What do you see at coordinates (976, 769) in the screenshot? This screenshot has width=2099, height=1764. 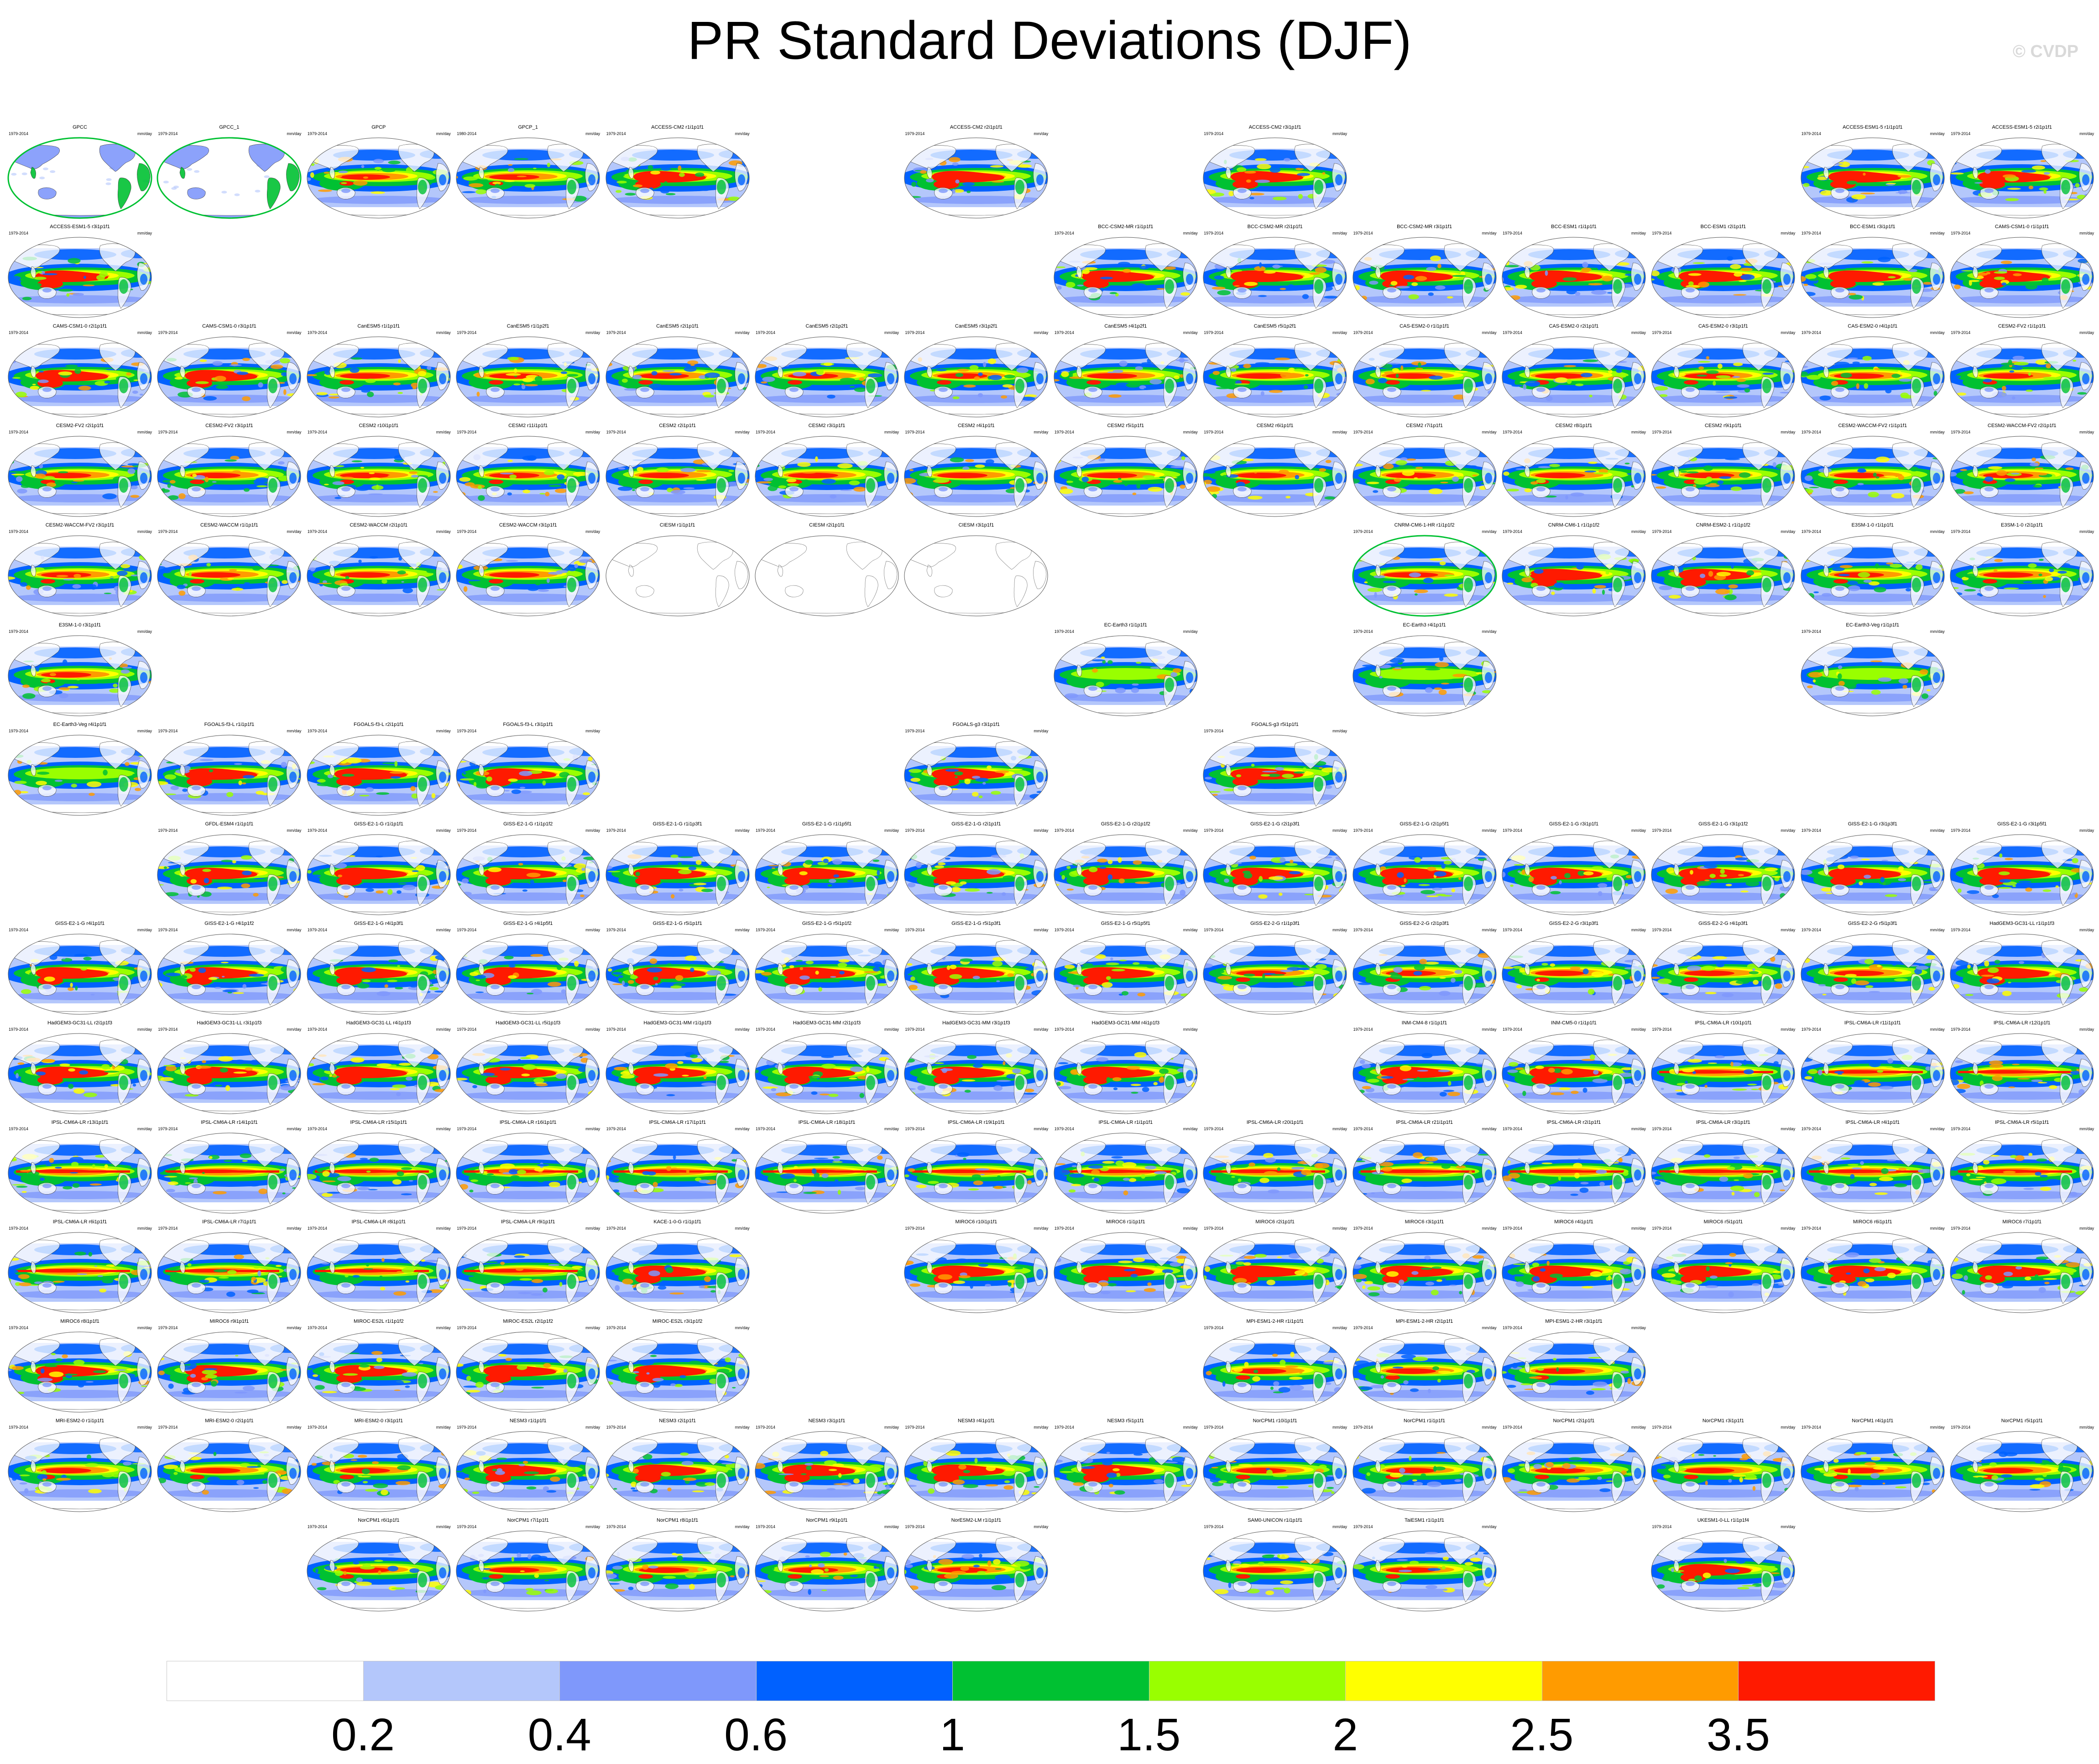 I see `map-panel: FGOALS-g3 r3i1p1f1 1979-2014 mm/day` at bounding box center [976, 769].